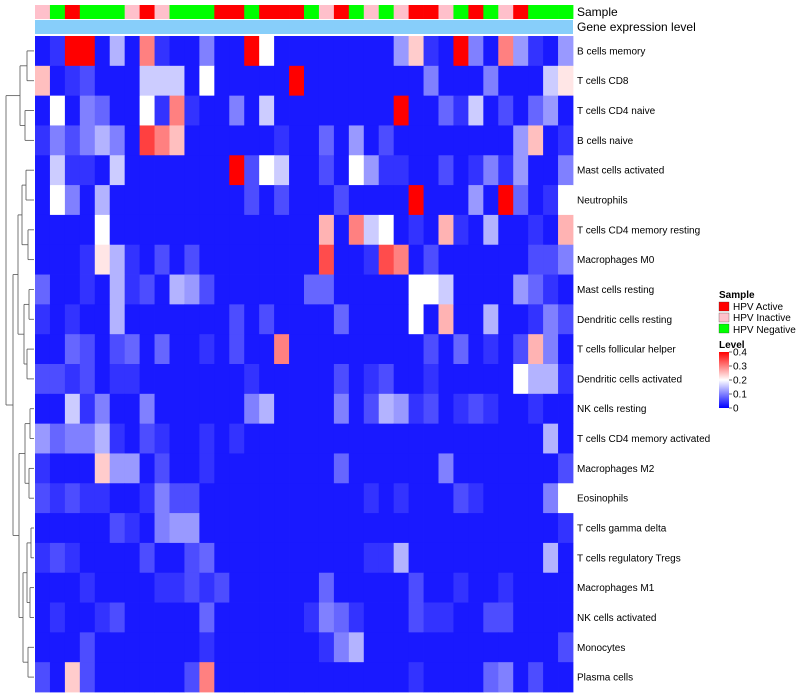 This screenshot has height=700, width=800. Describe the element at coordinates (611, 51) in the screenshot. I see `row-label: B cells memory` at that location.